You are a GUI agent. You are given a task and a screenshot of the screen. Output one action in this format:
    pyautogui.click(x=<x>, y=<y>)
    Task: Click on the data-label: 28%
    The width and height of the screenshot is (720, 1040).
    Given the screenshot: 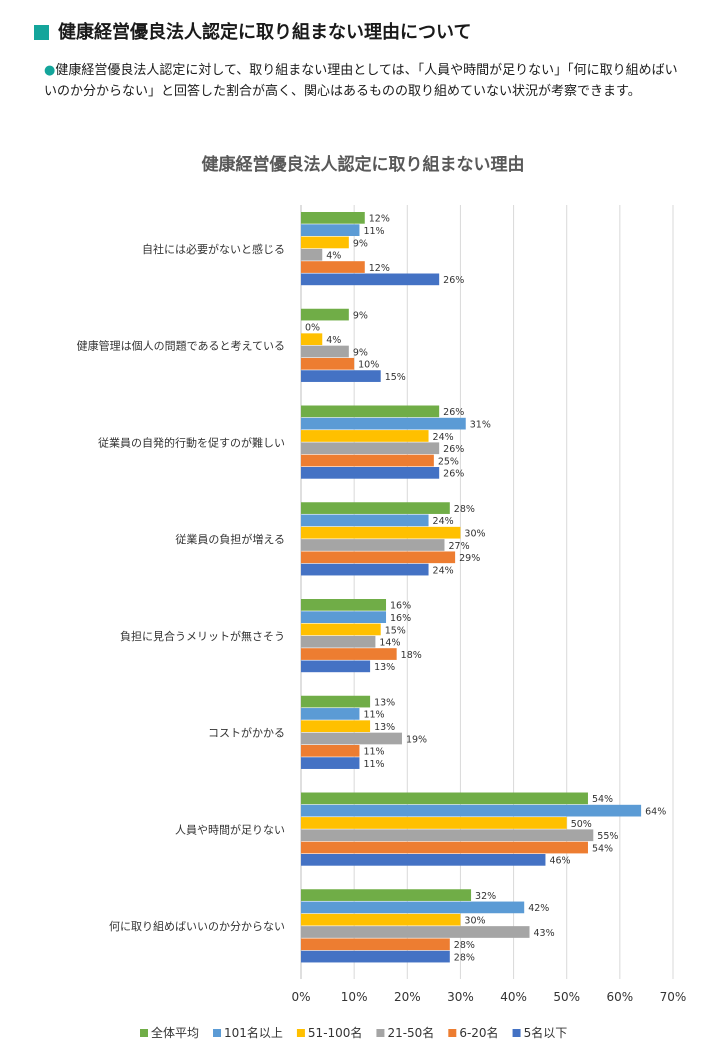 What is the action you would take?
    pyautogui.click(x=464, y=945)
    